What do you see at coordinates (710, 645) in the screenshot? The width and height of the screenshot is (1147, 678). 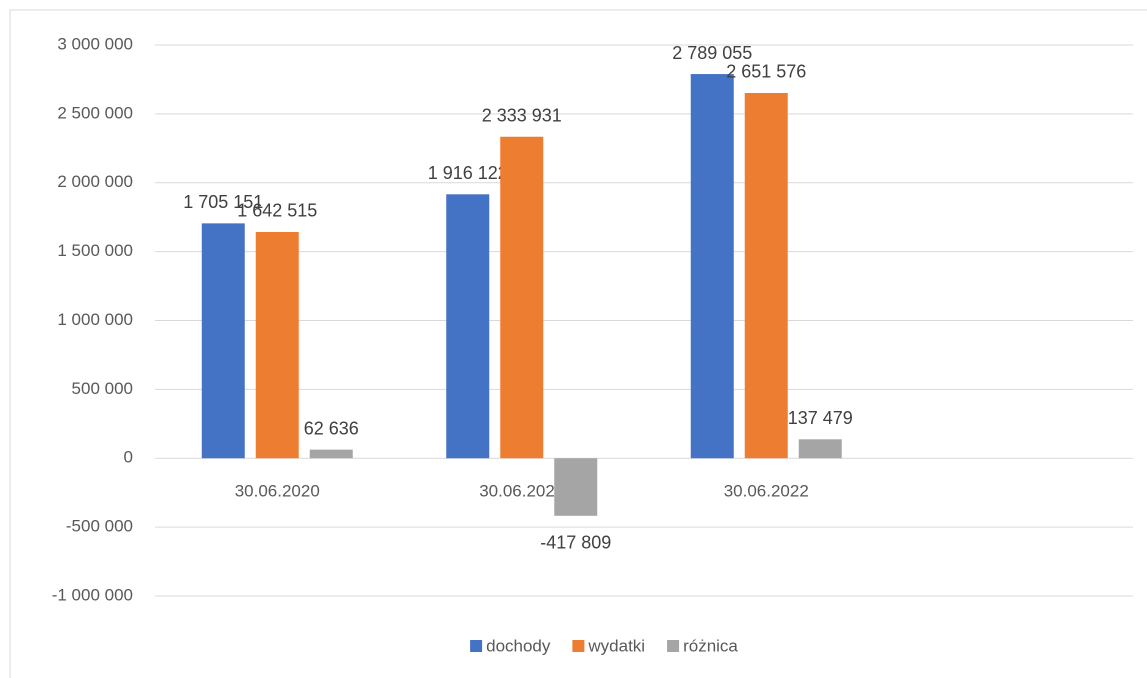 I see `legend-label: różnica` at bounding box center [710, 645].